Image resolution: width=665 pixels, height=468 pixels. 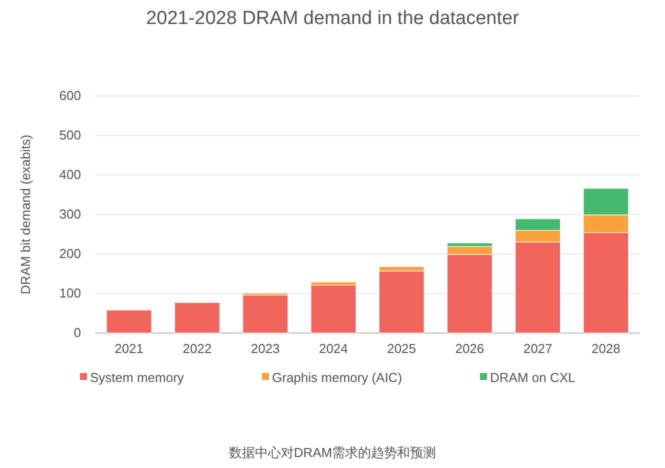 I want to click on legend: System memory, so click(x=137, y=377).